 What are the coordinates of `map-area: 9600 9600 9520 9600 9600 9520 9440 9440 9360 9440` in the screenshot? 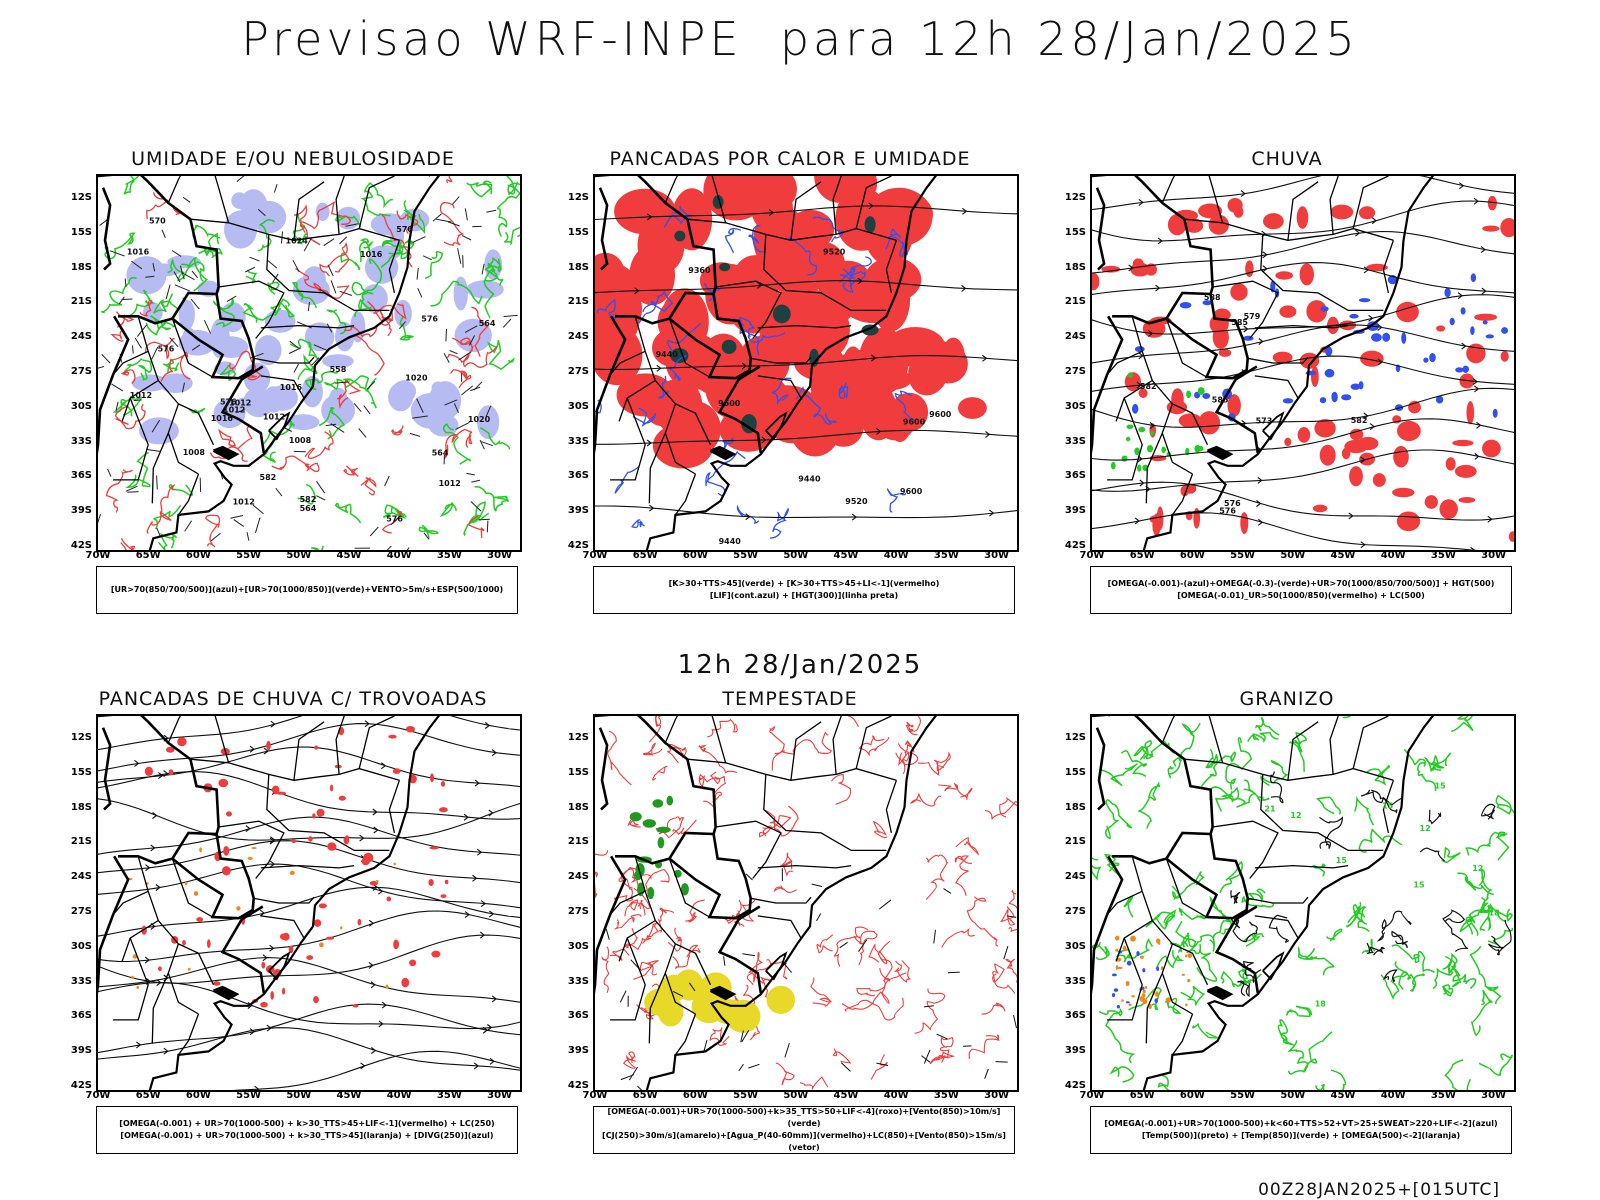 It's located at (806, 363).